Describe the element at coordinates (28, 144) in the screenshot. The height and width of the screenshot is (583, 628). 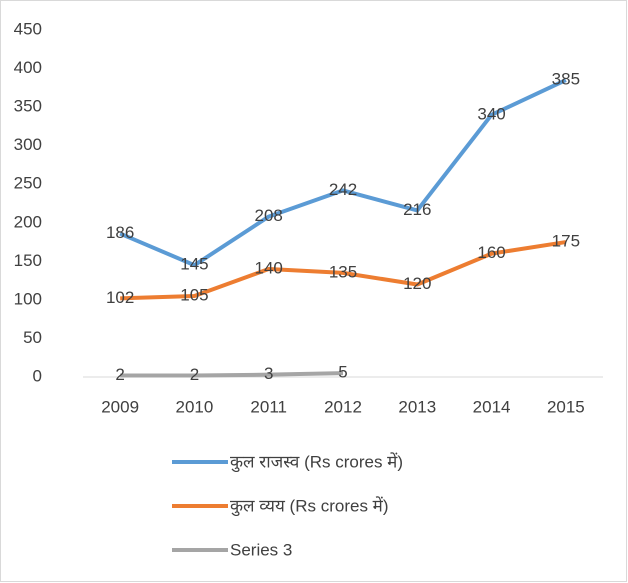
I see `y-tick-label: 300` at that location.